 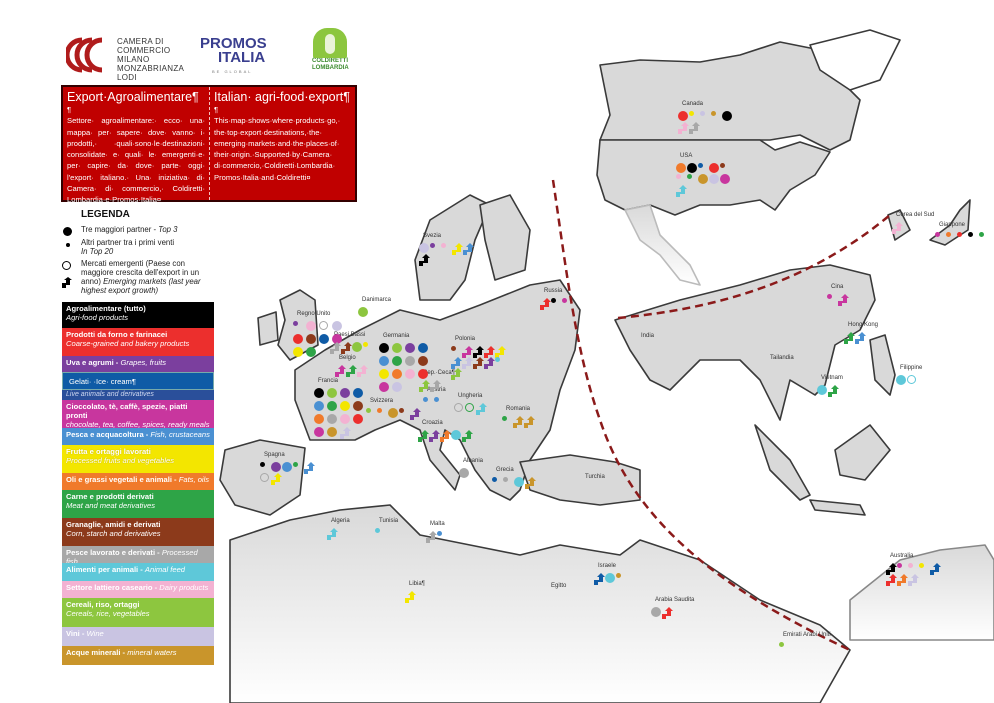 What do you see at coordinates (432, 423) in the screenshot?
I see `country-label: Croazia` at bounding box center [432, 423].